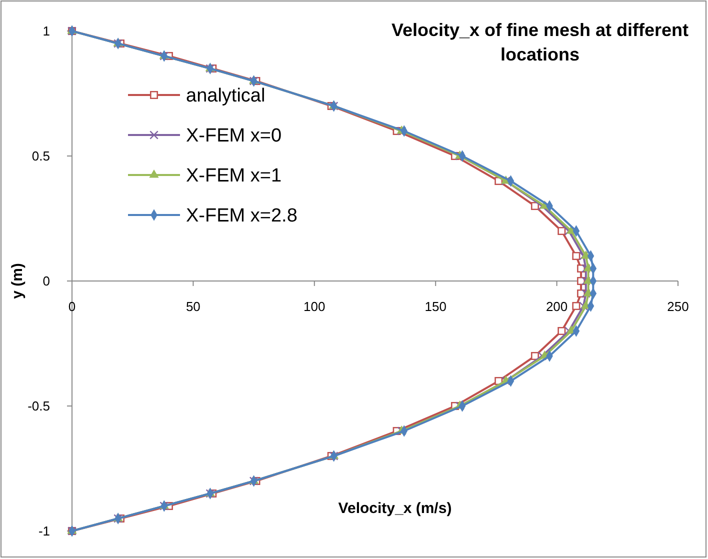 Image resolution: width=708 pixels, height=559 pixels. Describe the element at coordinates (17, 281) in the screenshot. I see `y-axis-title: y (m)` at that location.